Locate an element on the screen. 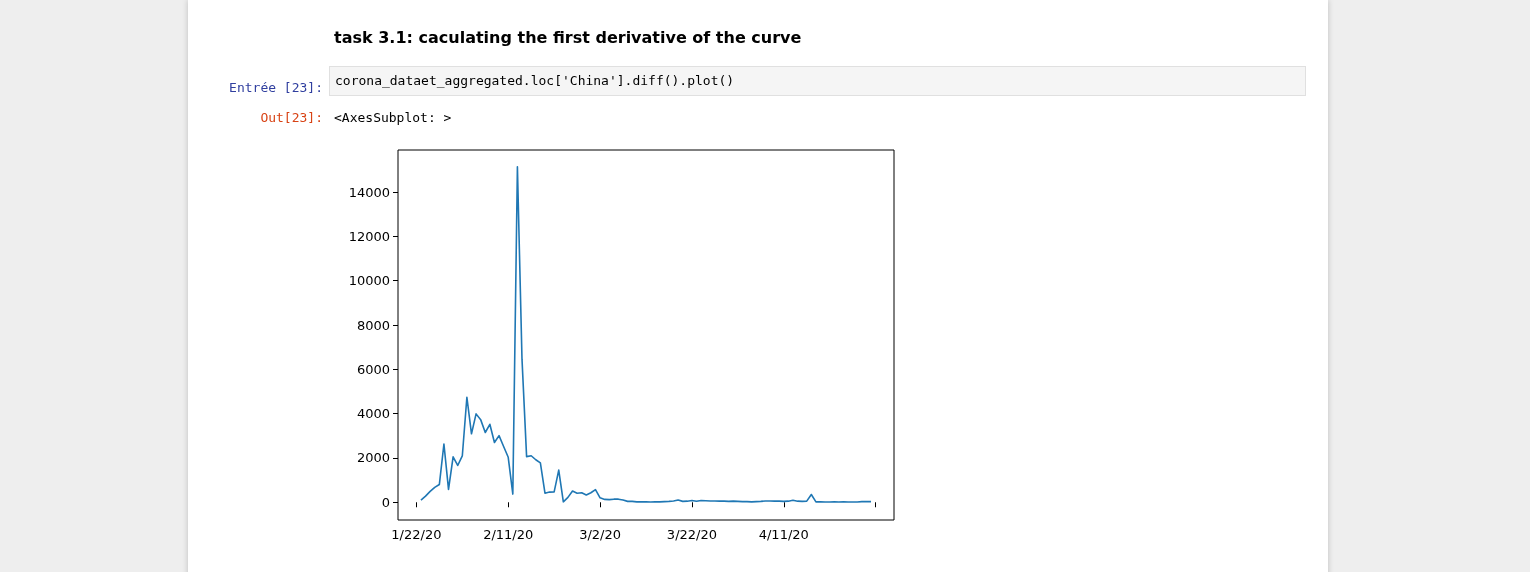 This screenshot has width=1530, height=572. y-tick-label: 0 is located at coordinates (385, 502).